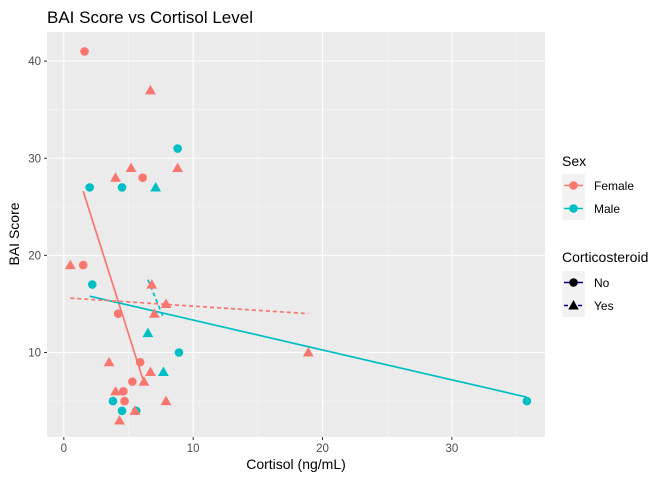 Image resolution: width=672 pixels, height=480 pixels. I want to click on legend-label-no: No, so click(602, 283).